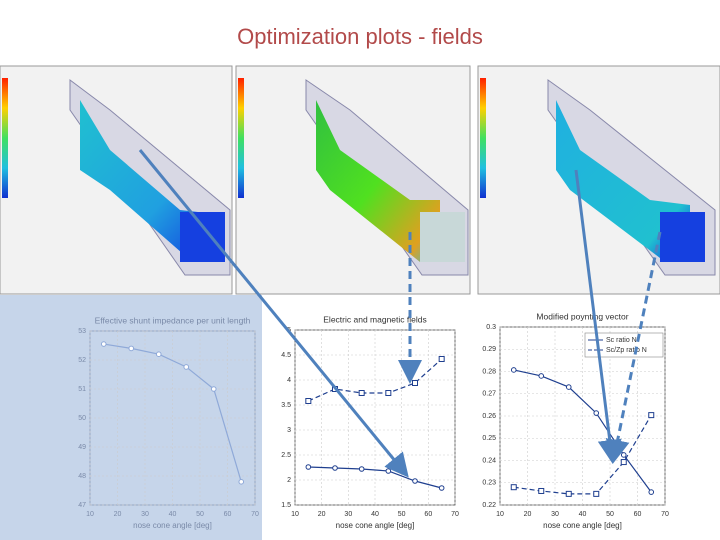 The width and height of the screenshot is (720, 540). I want to click on y-tick-label: 50, so click(82, 418).